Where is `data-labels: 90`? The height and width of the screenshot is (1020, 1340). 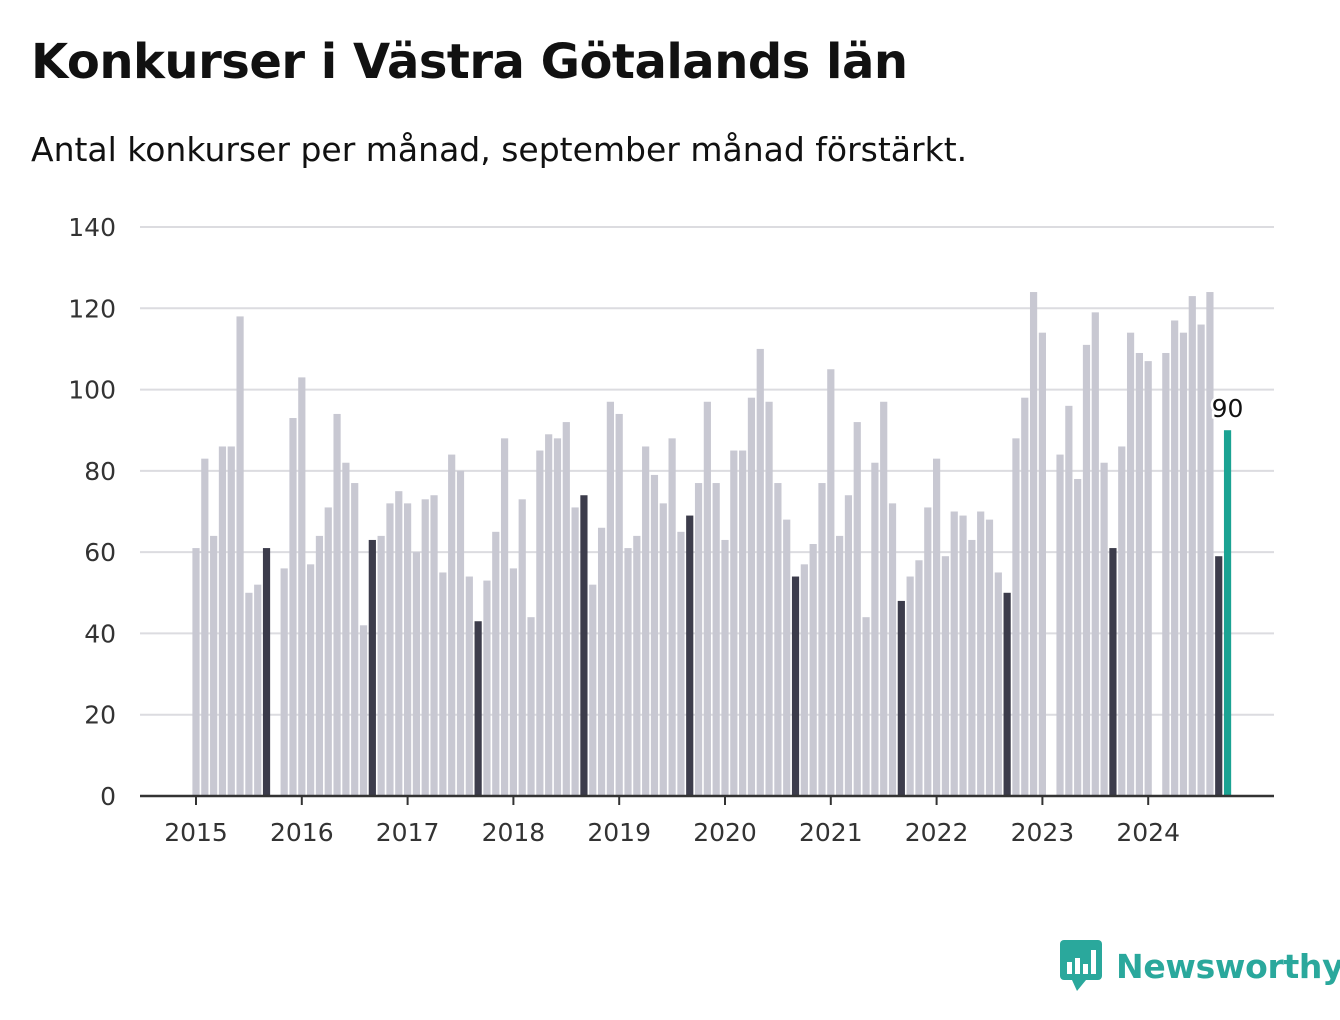
data-labels: 90 is located at coordinates (1227, 409).